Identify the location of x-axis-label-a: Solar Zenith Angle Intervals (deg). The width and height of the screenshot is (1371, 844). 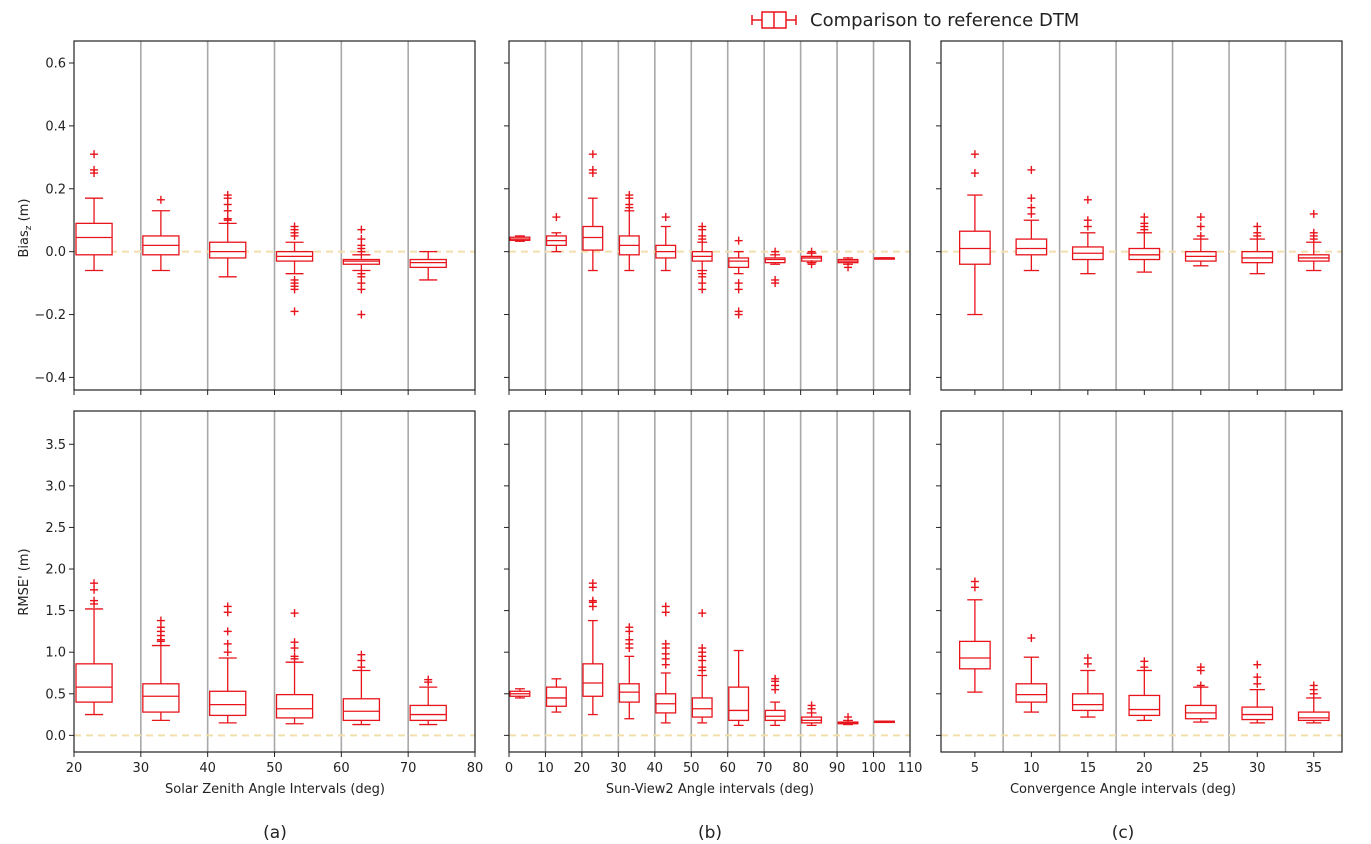
(275, 789).